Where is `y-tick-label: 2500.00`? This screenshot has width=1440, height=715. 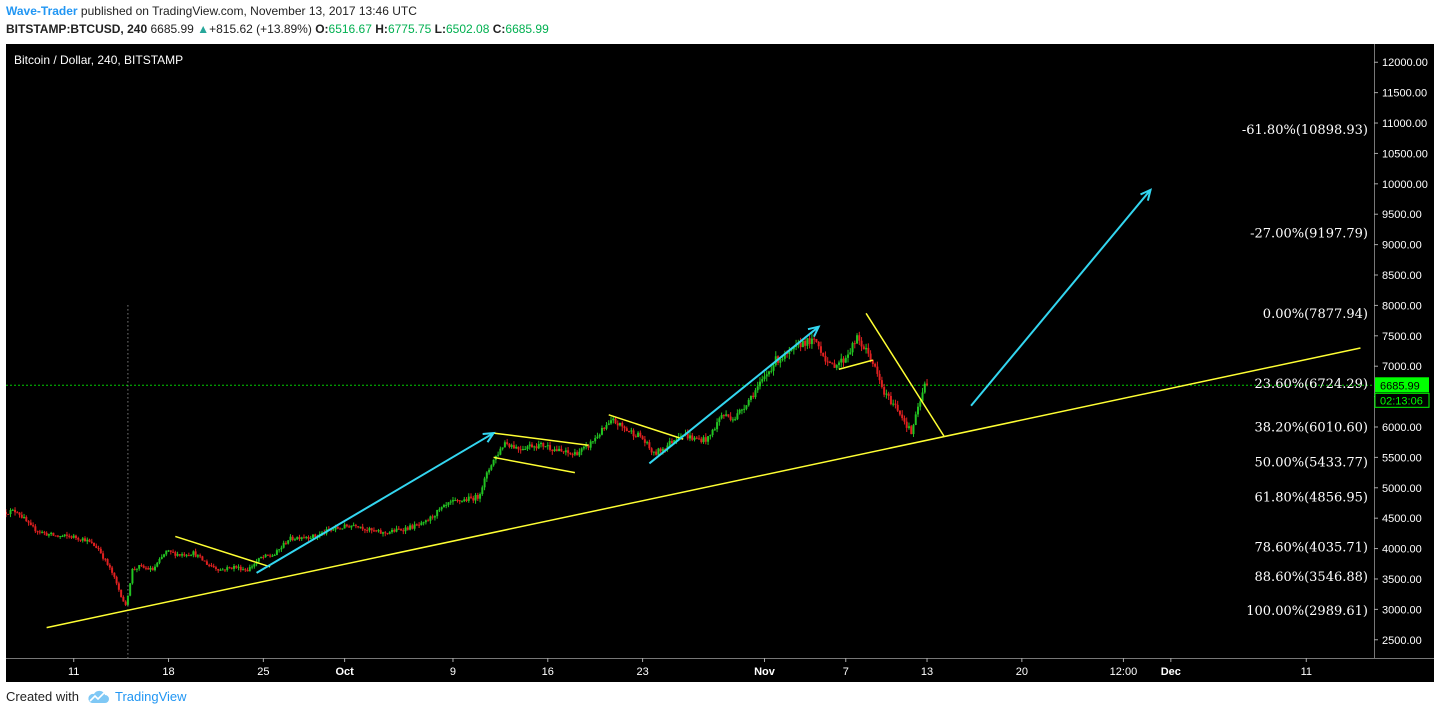
y-tick-label: 2500.00 is located at coordinates (1402, 641).